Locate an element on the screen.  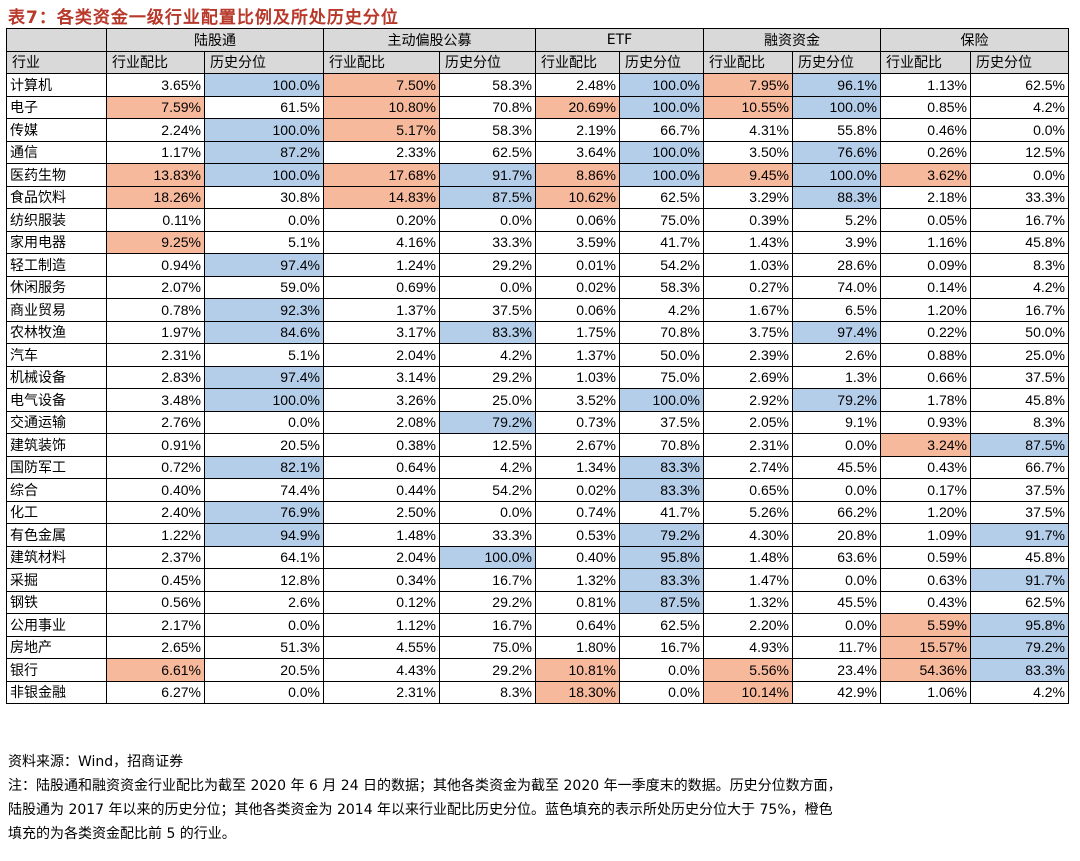
industry-name-cell: 商业贸易 is located at coordinates (56, 310).